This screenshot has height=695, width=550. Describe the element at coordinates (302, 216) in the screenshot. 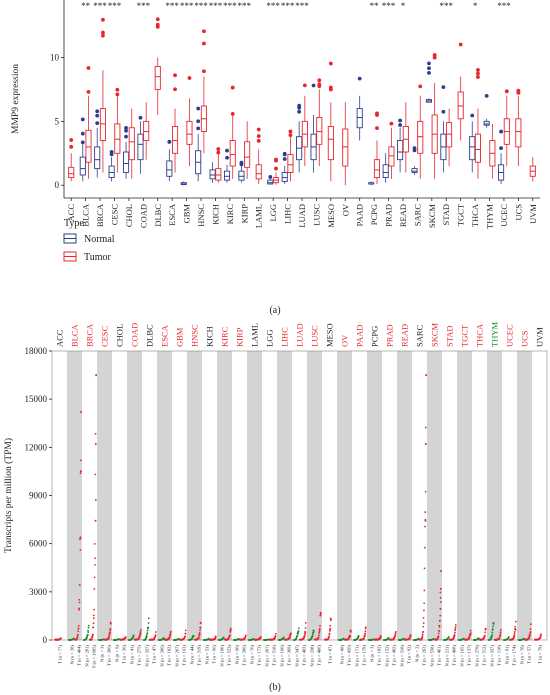

I see `x-tick-label: LUAD` at that location.